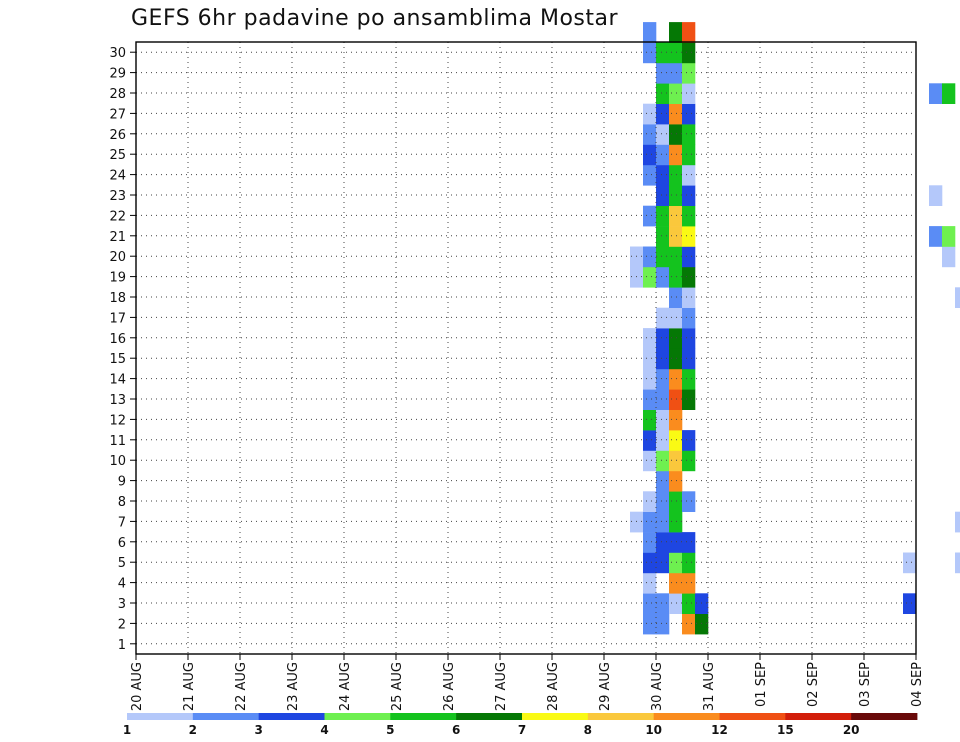 This screenshot has width=960, height=742. Describe the element at coordinates (117, 74) in the screenshot. I see `y-tick-label: 29` at that location.